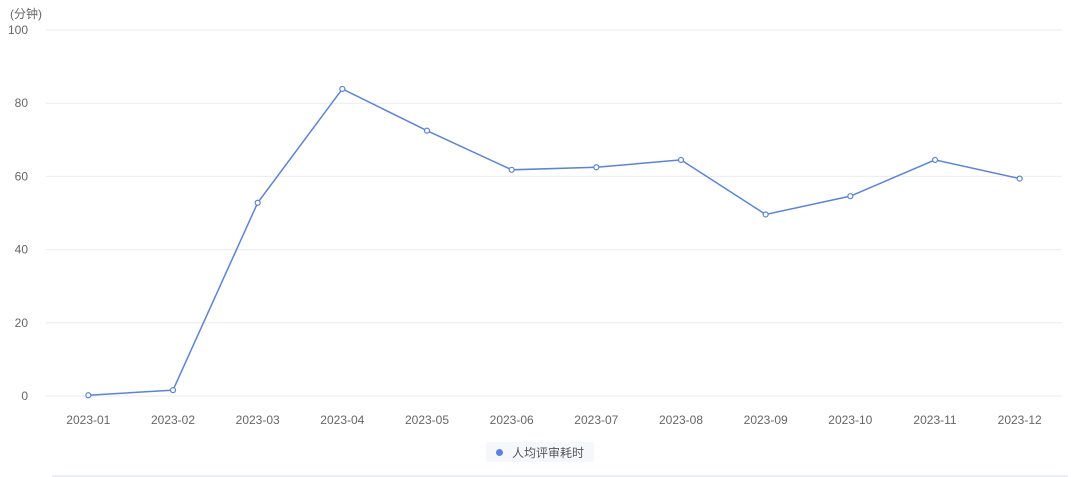 The height and width of the screenshot is (477, 1080). Describe the element at coordinates (512, 420) in the screenshot. I see `x-tick-label: 2023-06` at that location.